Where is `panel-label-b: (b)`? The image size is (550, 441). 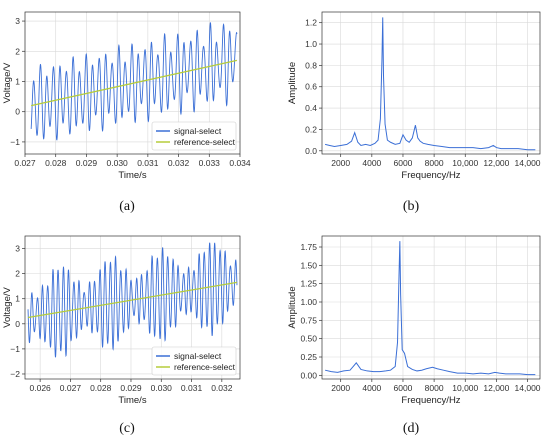 panel-label-b: (b) is located at coordinates (411, 206).